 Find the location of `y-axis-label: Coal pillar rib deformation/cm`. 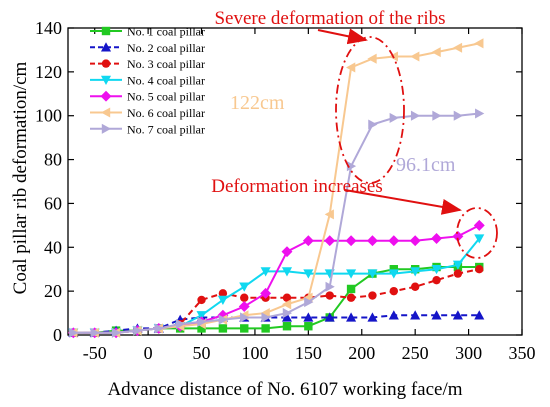

y-axis-label: Coal pillar rib deformation/cm is located at coordinates (20, 177).